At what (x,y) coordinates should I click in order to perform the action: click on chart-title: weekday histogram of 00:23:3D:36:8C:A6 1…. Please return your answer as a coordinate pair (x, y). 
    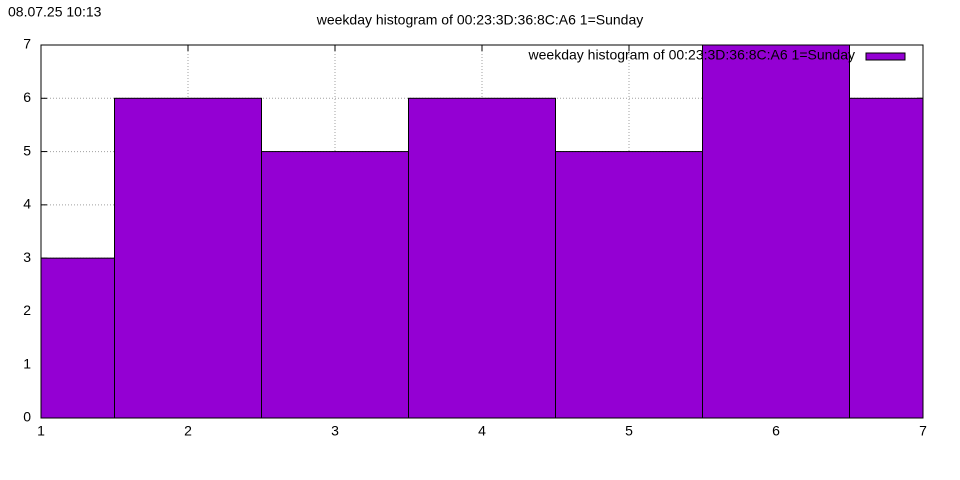
    Looking at the image, I should click on (479, 20).